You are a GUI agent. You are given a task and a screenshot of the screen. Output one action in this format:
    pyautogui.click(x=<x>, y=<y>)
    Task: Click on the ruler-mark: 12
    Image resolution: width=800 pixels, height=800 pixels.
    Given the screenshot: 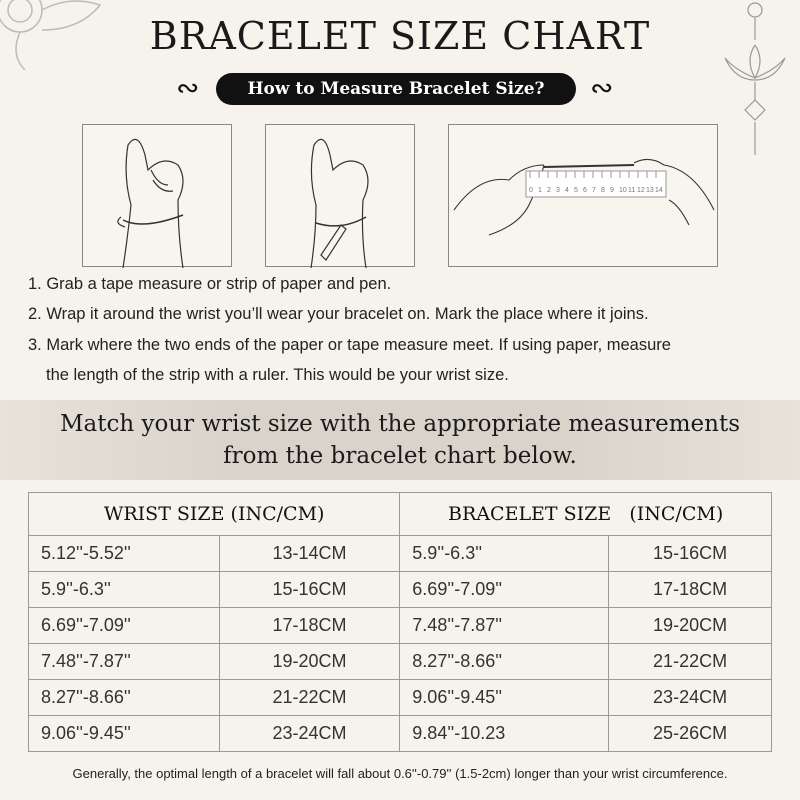 What is the action you would take?
    pyautogui.click(x=641, y=190)
    